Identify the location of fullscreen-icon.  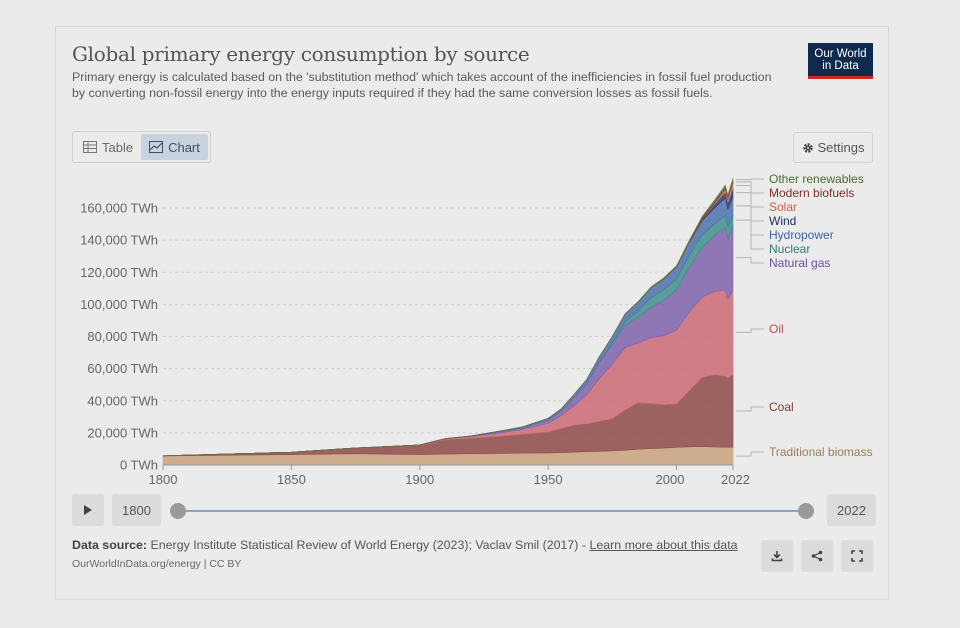
(857, 556).